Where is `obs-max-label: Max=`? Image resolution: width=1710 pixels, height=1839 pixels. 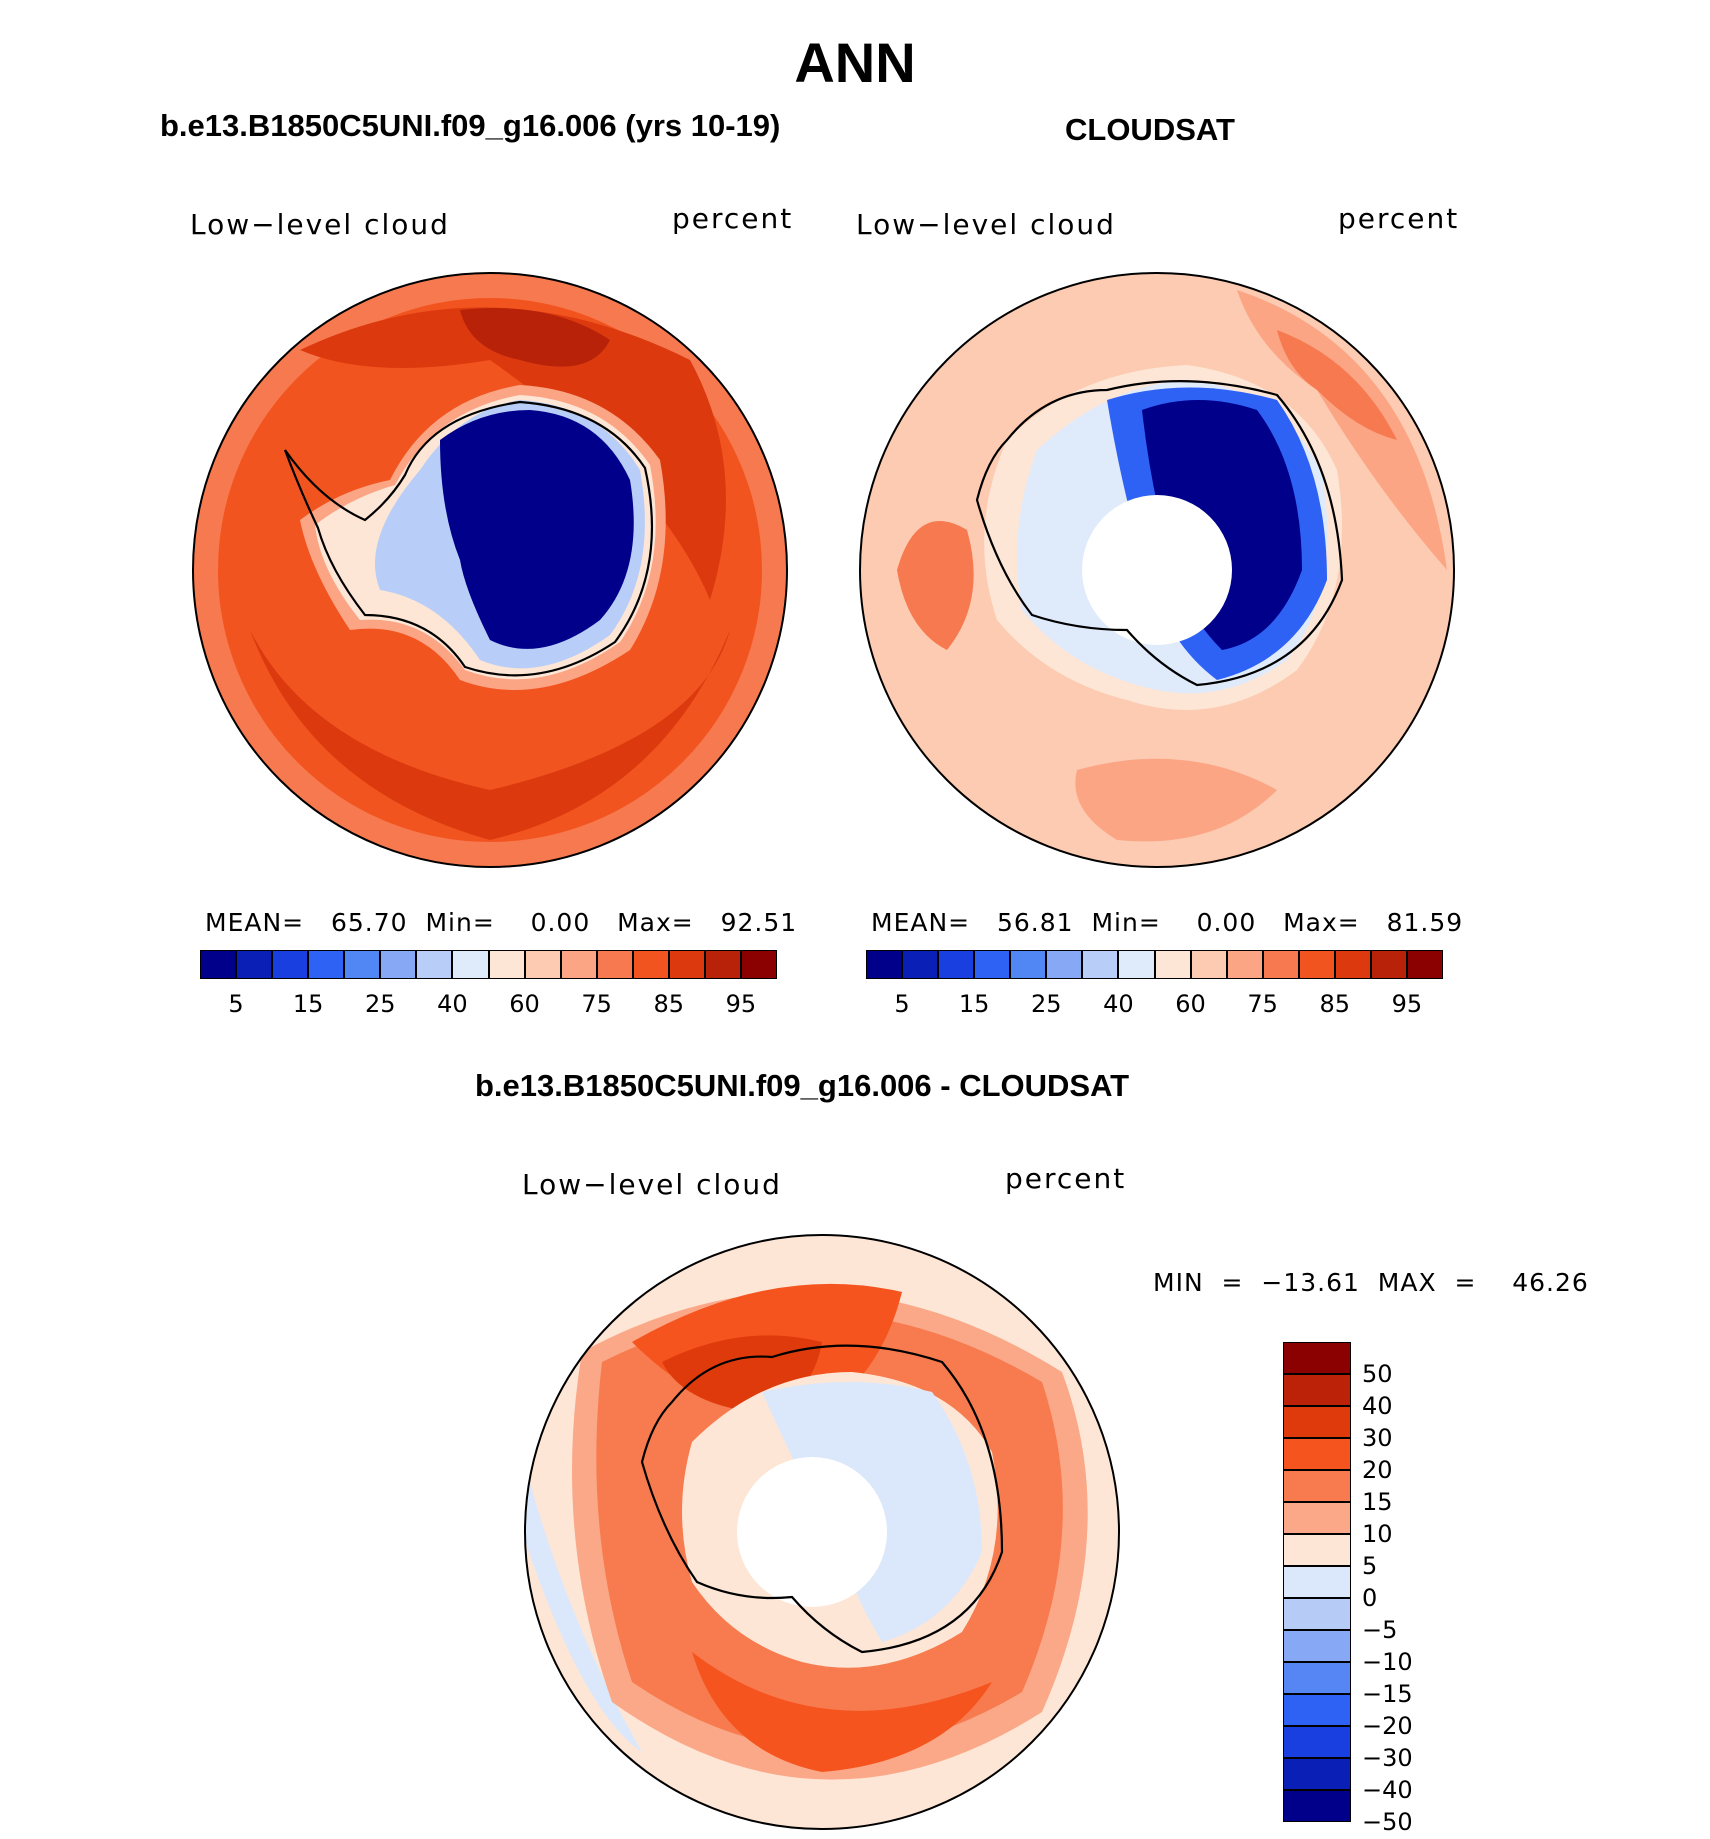 obs-max-label: Max= is located at coordinates (1321, 922).